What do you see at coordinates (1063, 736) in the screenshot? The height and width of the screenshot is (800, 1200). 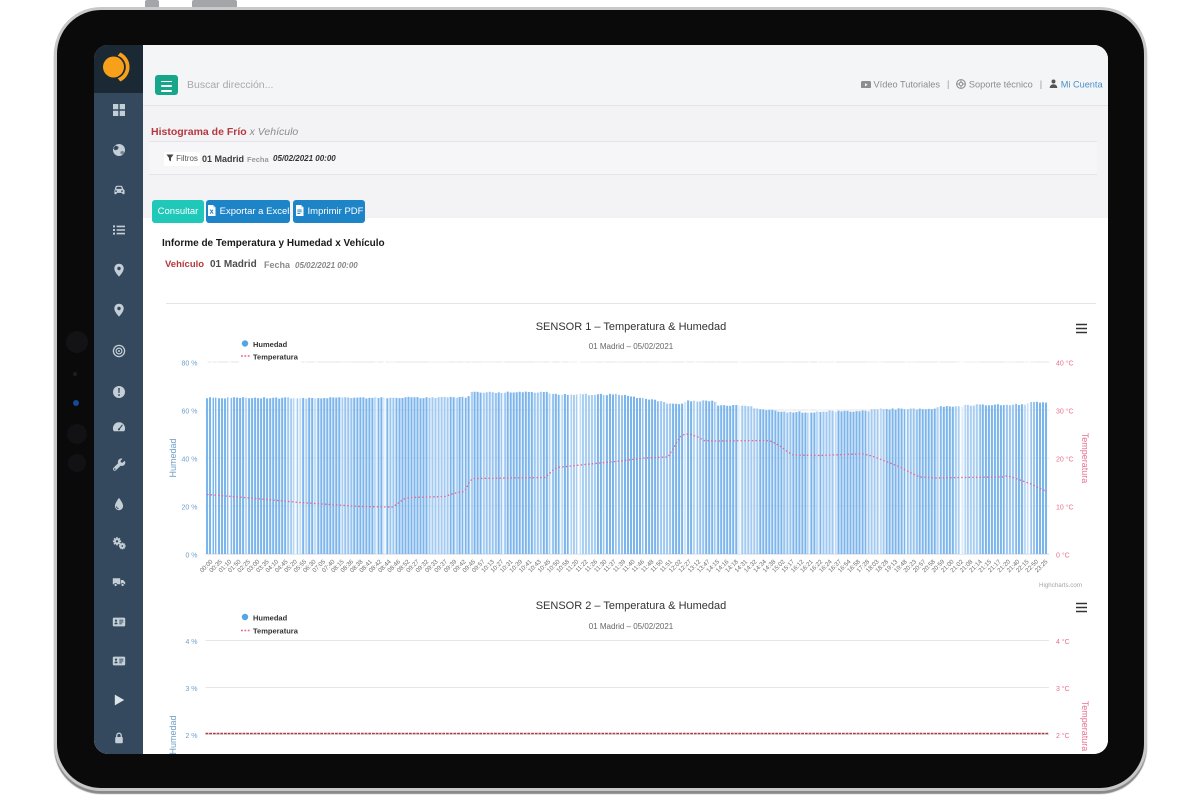 I see `svg-text: 2 °C` at bounding box center [1063, 736].